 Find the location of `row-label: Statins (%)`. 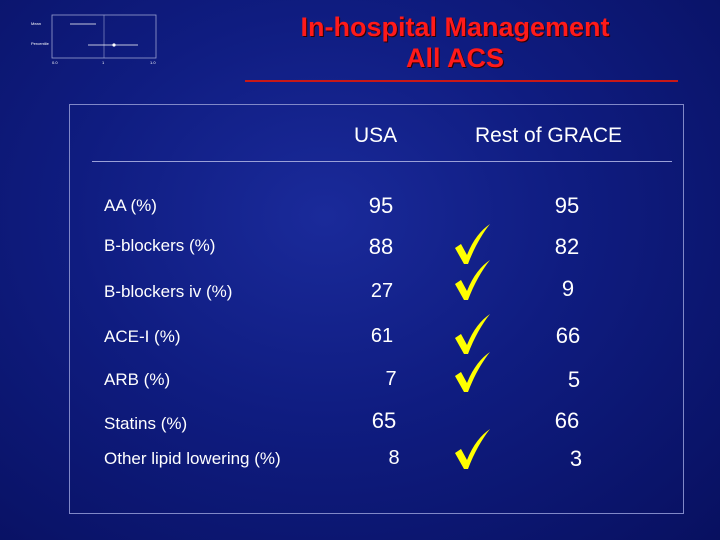

row-label: Statins (%) is located at coordinates (146, 423).